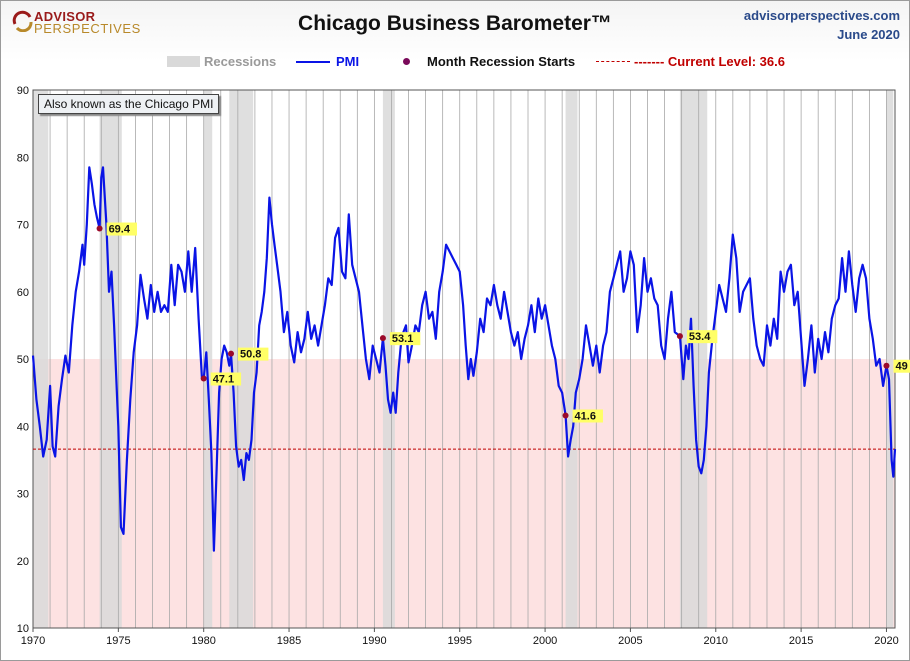 This screenshot has width=910, height=661. Describe the element at coordinates (22, 21) in the screenshot. I see `logo-swirl-icon` at that location.